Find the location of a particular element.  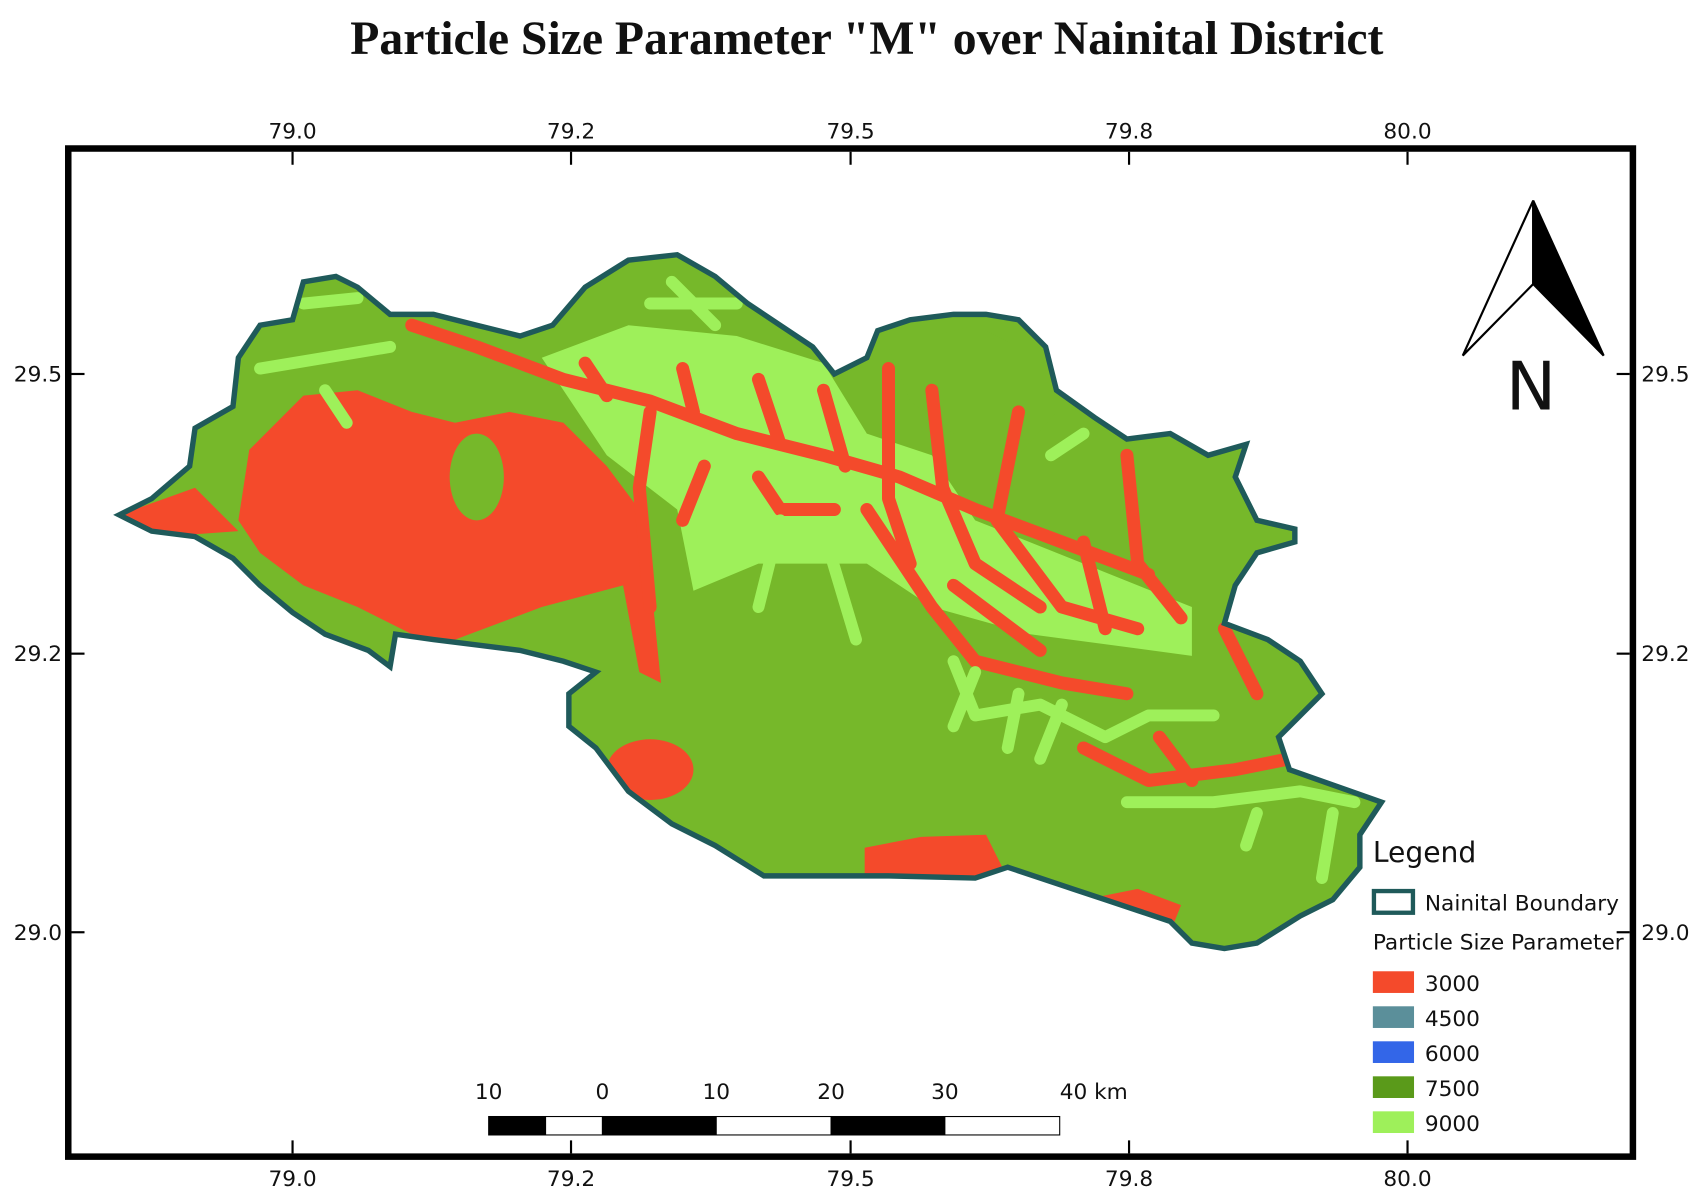

right-tick-label: 29.0 is located at coordinates (1665, 933).